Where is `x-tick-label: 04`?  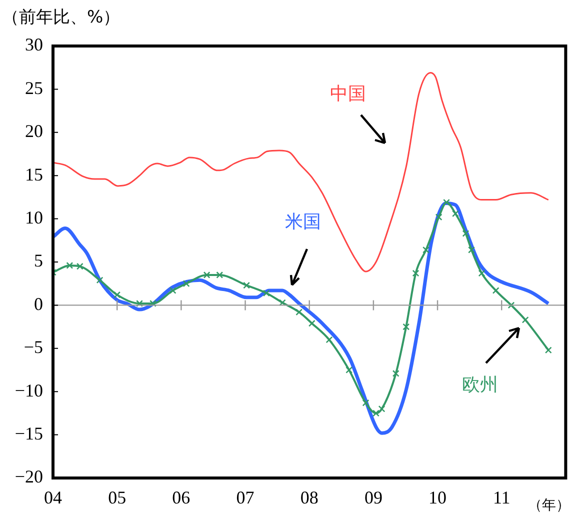 x-tick-label: 04 is located at coordinates (53, 498).